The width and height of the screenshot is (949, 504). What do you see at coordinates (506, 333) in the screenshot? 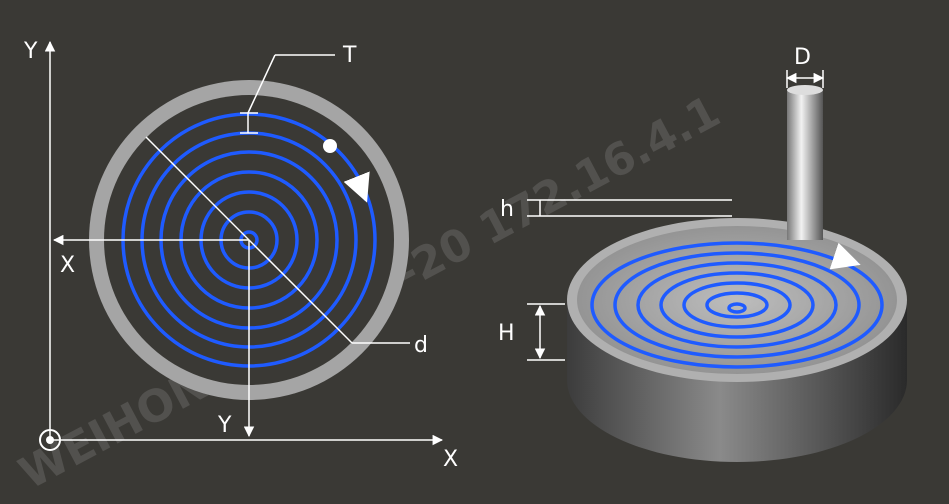
I see `label: H` at bounding box center [506, 333].